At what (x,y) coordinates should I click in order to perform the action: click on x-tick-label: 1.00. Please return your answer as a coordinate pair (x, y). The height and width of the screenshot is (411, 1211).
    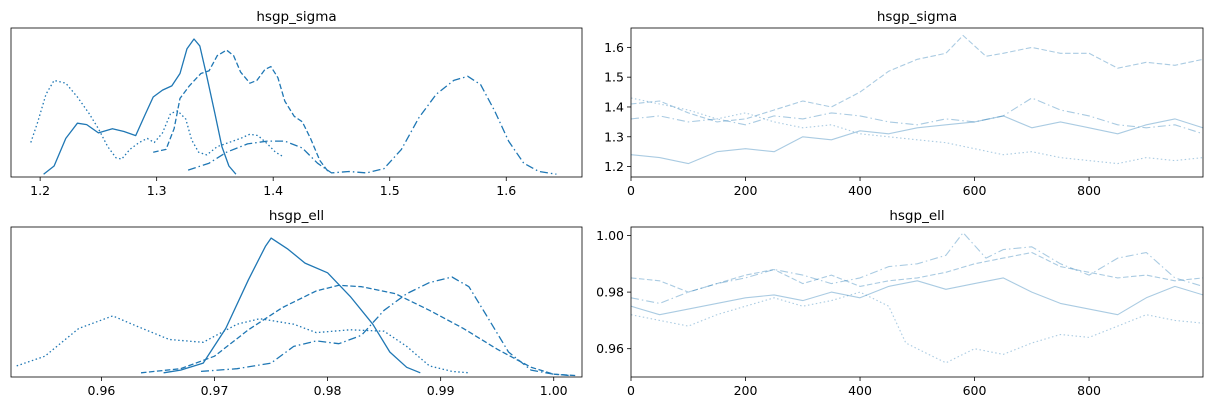
    Looking at the image, I should click on (554, 390).